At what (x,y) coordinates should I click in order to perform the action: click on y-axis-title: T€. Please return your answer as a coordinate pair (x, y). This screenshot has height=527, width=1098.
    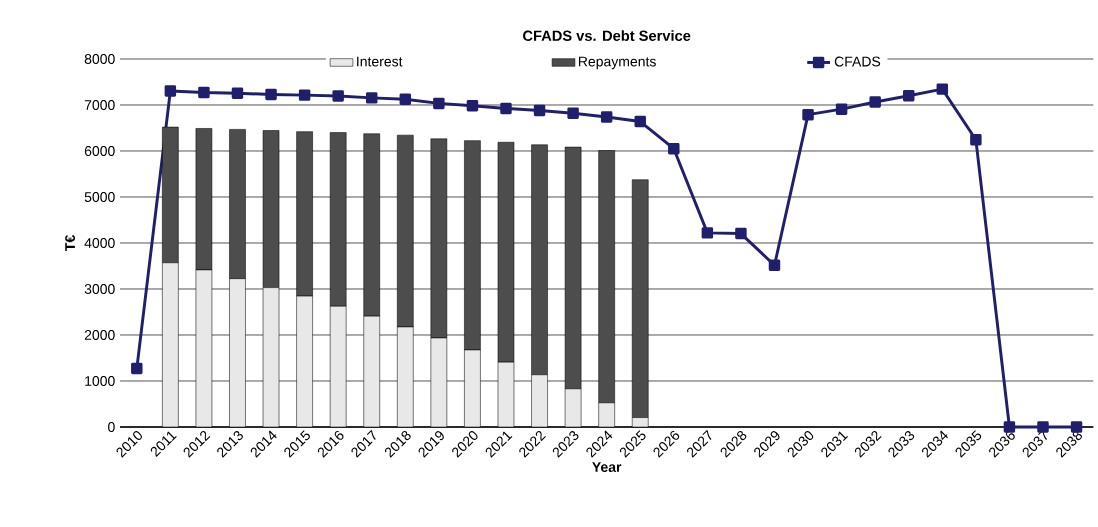
    Looking at the image, I should click on (70, 243).